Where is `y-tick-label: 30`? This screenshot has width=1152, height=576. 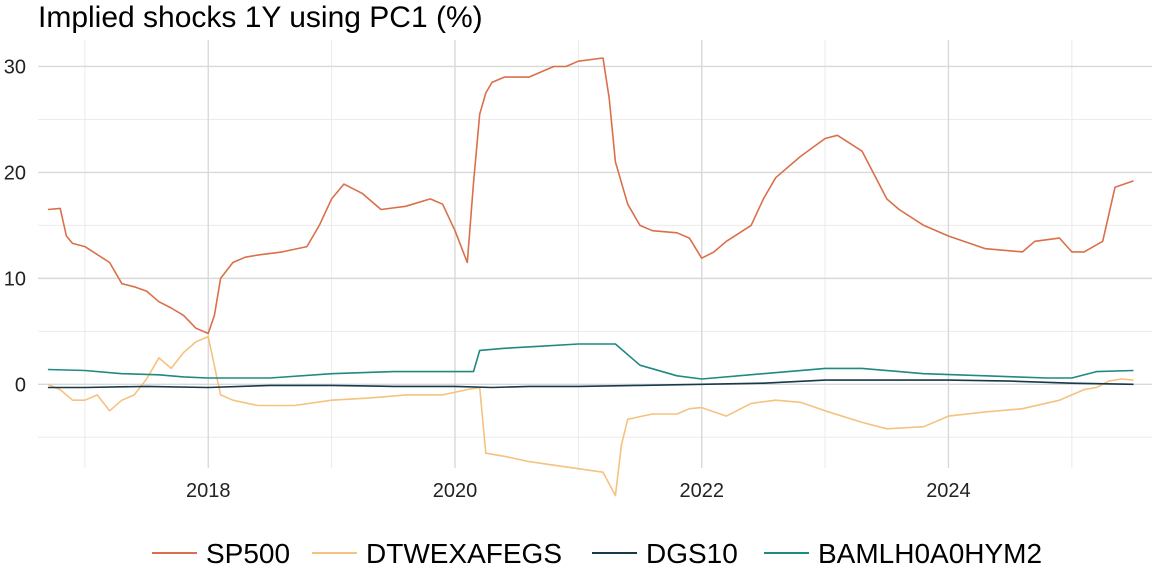
y-tick-label: 30 is located at coordinates (15, 67).